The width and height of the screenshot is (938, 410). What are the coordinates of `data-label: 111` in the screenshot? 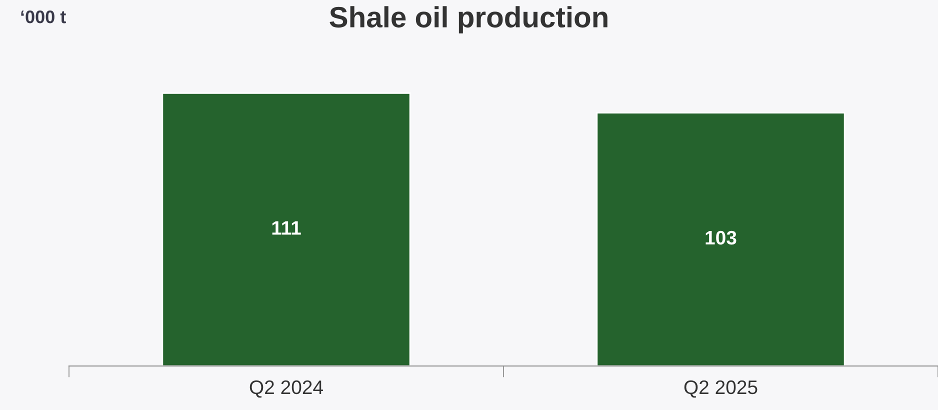 It's located at (286, 228).